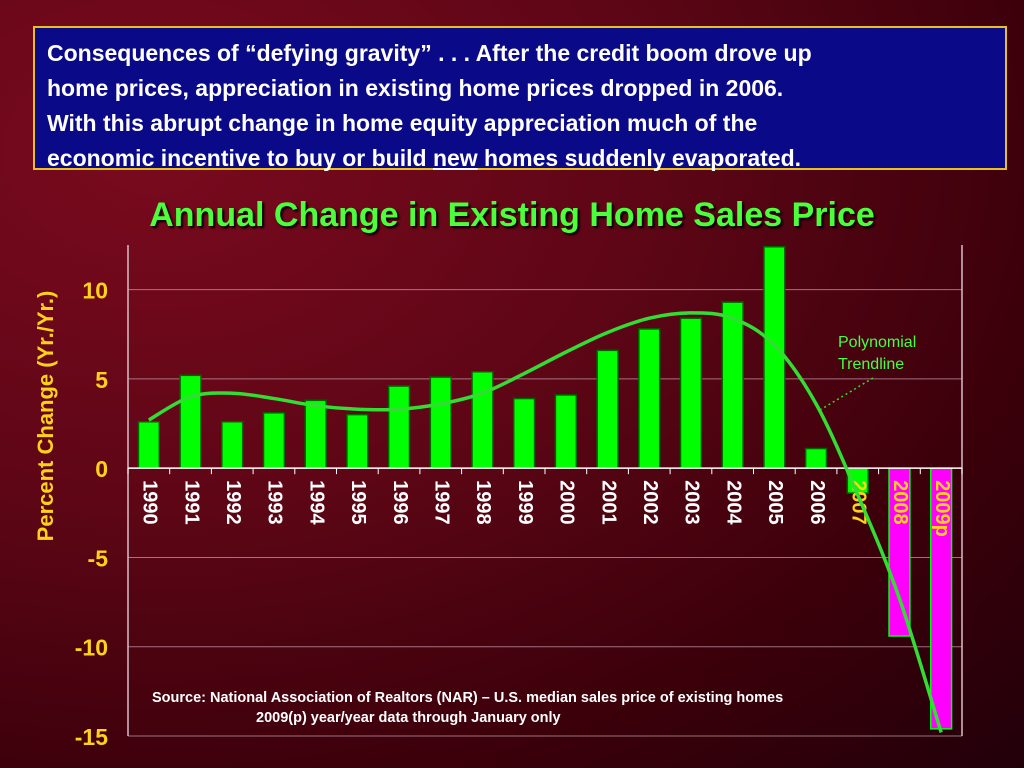 The image size is (1024, 768). Describe the element at coordinates (358, 502) in the screenshot. I see `x-tick-label: 1995` at that location.